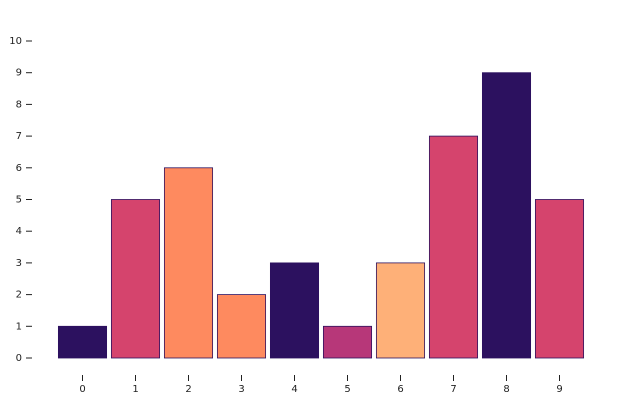 This screenshot has height=400, width=640. What do you see at coordinates (188, 389) in the screenshot?
I see `x-tick-label: 2` at bounding box center [188, 389].